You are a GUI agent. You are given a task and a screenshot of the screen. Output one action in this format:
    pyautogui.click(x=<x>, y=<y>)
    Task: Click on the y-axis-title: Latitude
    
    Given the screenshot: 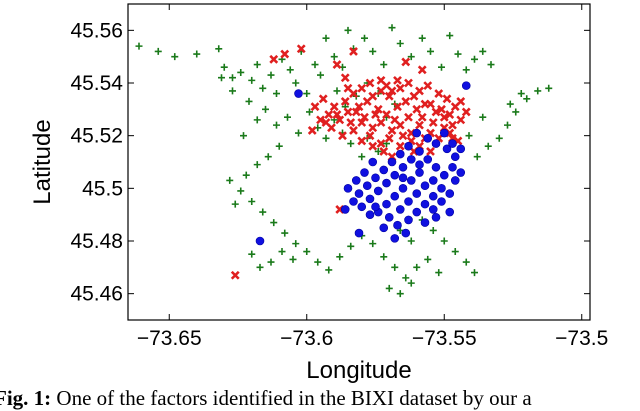 What is the action you would take?
    pyautogui.click(x=42, y=161)
    